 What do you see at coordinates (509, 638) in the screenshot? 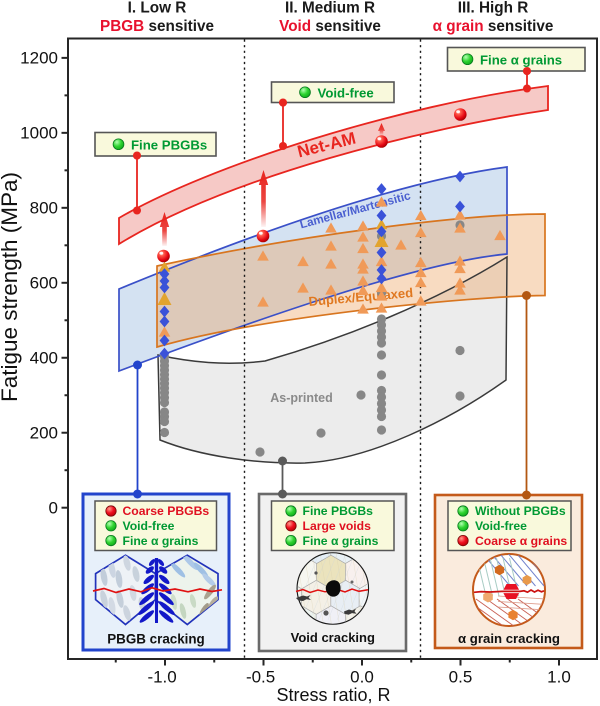
I see `svg-text: α grain cracking` at bounding box center [509, 638].